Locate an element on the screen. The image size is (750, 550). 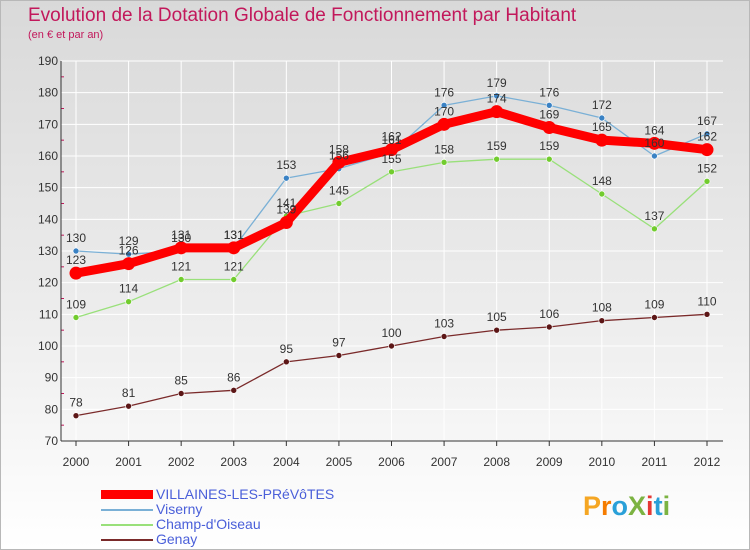
y-tick-label: 130 is located at coordinates (48, 251).